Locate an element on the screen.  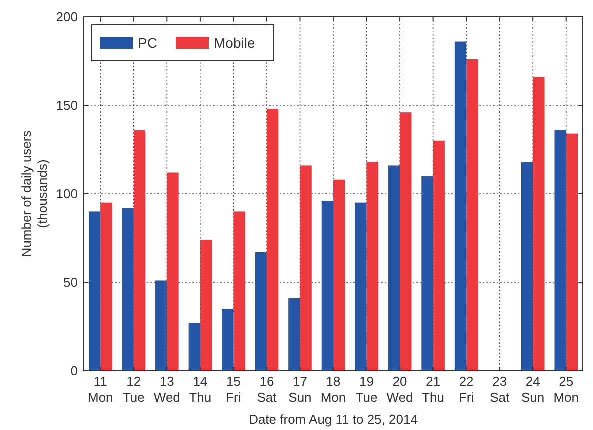
x-tick-label: 16 Sat is located at coordinates (267, 389).